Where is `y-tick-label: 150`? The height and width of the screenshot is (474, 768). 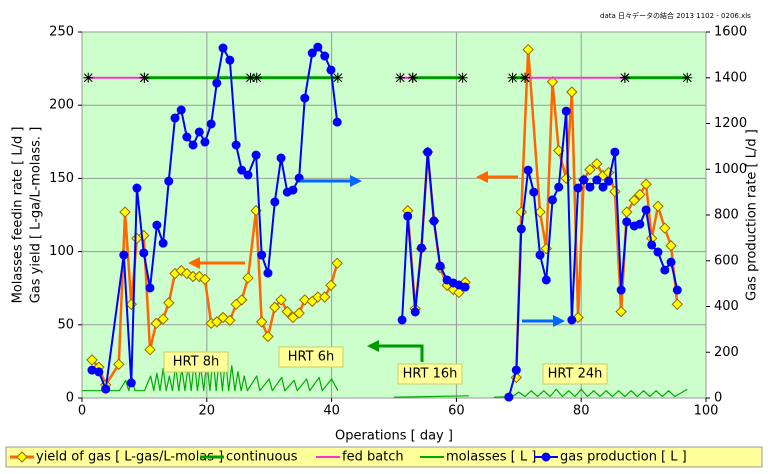
y-tick-label: 150 is located at coordinates (61, 178).